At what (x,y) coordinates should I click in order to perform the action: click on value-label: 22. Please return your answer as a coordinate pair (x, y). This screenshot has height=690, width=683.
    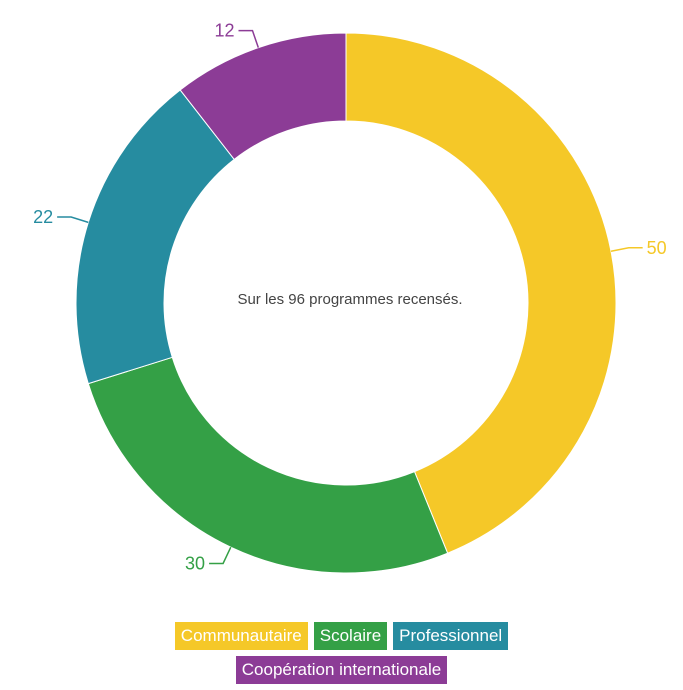
    Looking at the image, I should click on (43, 217).